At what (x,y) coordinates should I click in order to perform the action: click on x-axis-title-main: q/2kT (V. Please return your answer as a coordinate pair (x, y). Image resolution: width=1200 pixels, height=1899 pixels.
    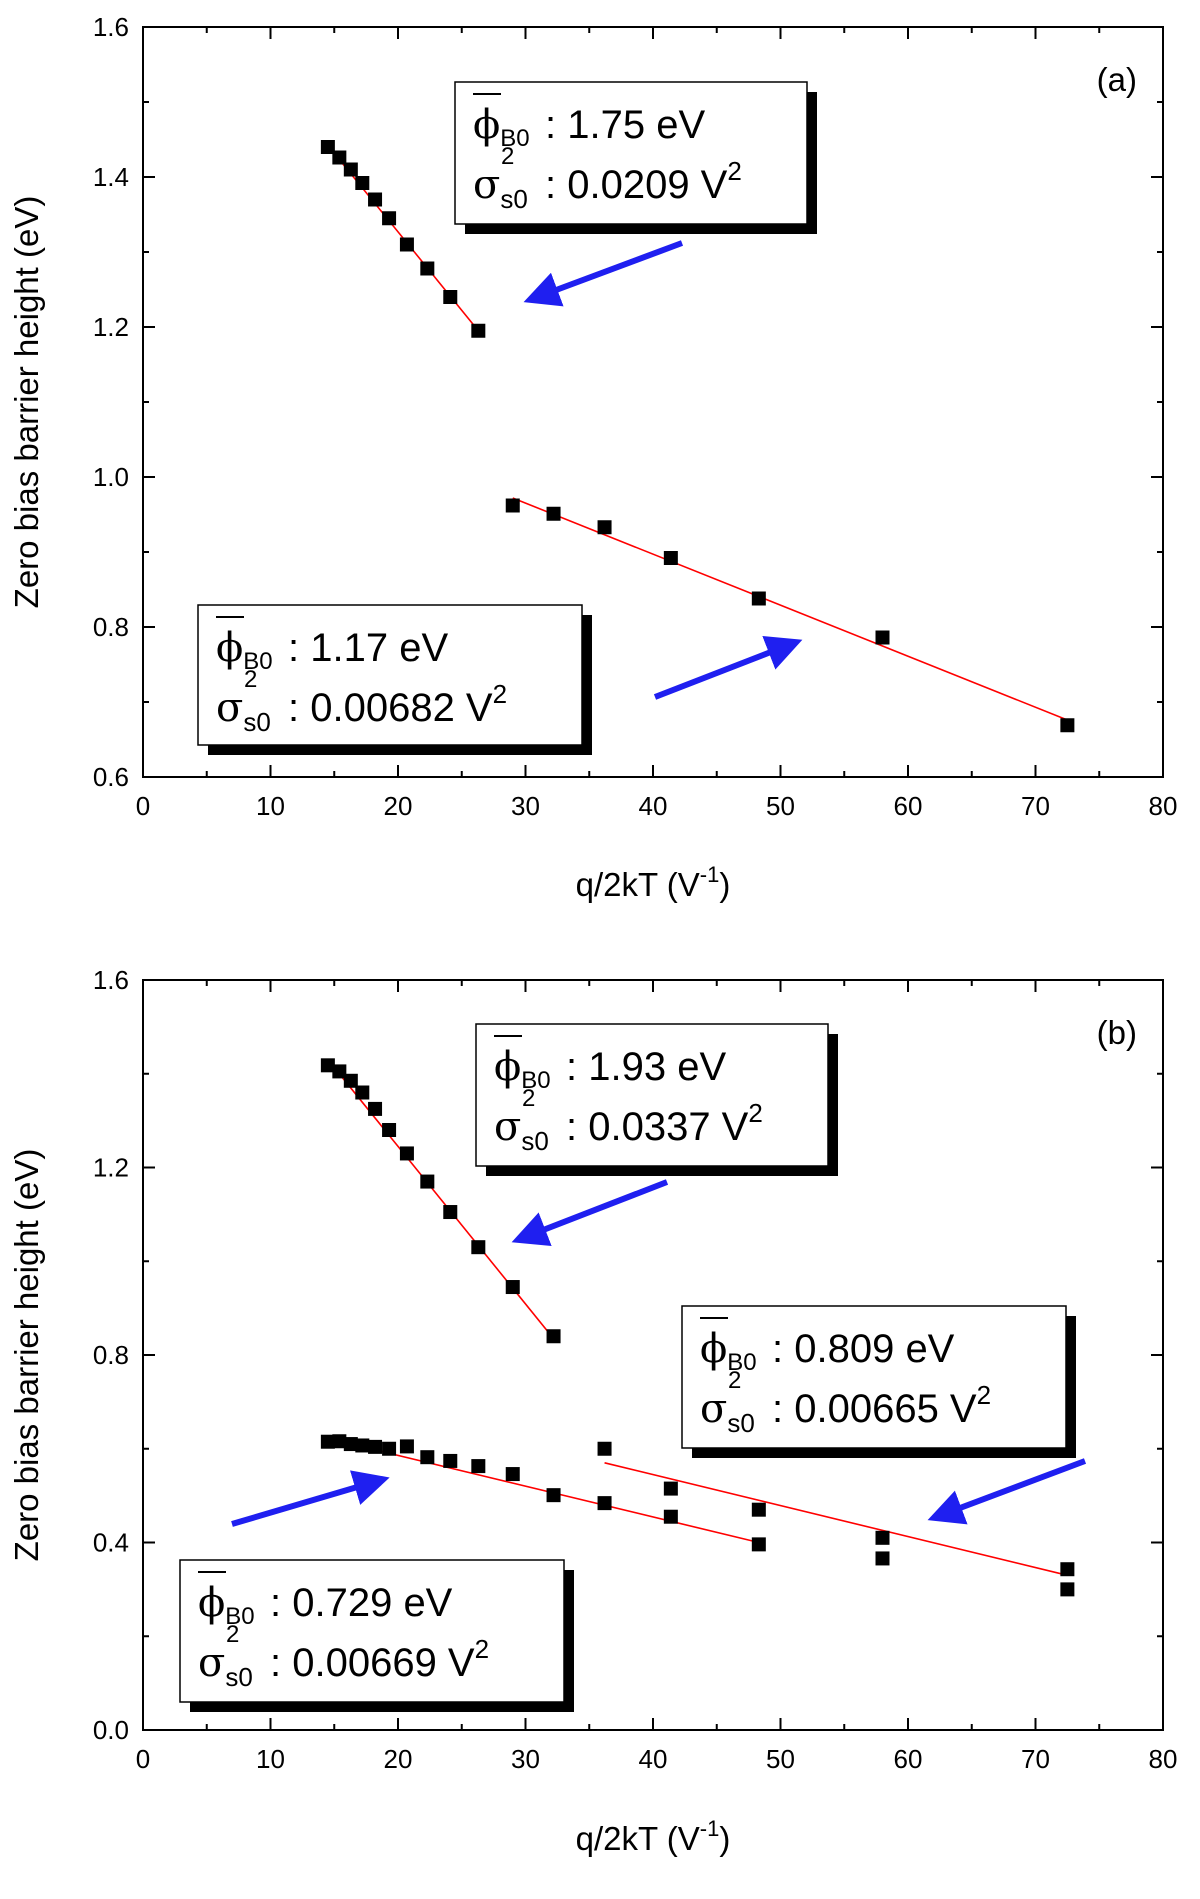
    Looking at the image, I should click on (638, 884).